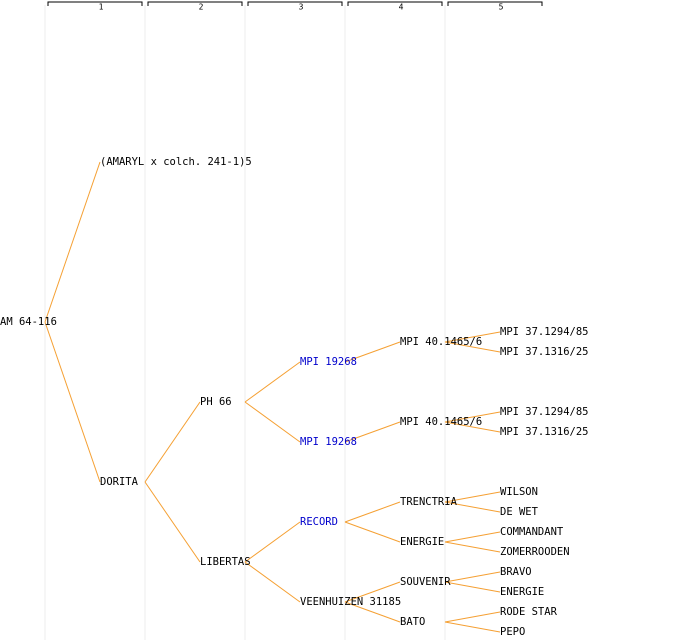 The image size is (700, 640). What do you see at coordinates (350, 602) in the screenshot?
I see `node-label: VEENHUIZEN 31185` at bounding box center [350, 602].